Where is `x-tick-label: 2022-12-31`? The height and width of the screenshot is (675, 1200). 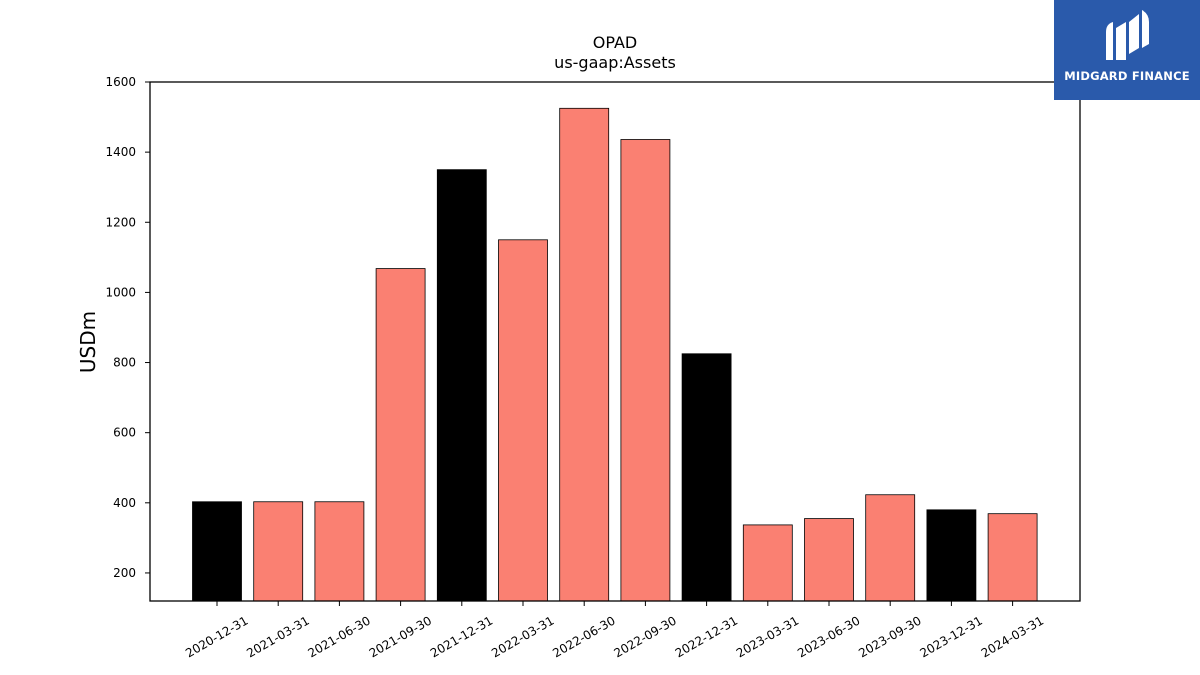 x-tick-label: 2022-12-31 is located at coordinates (706, 636).